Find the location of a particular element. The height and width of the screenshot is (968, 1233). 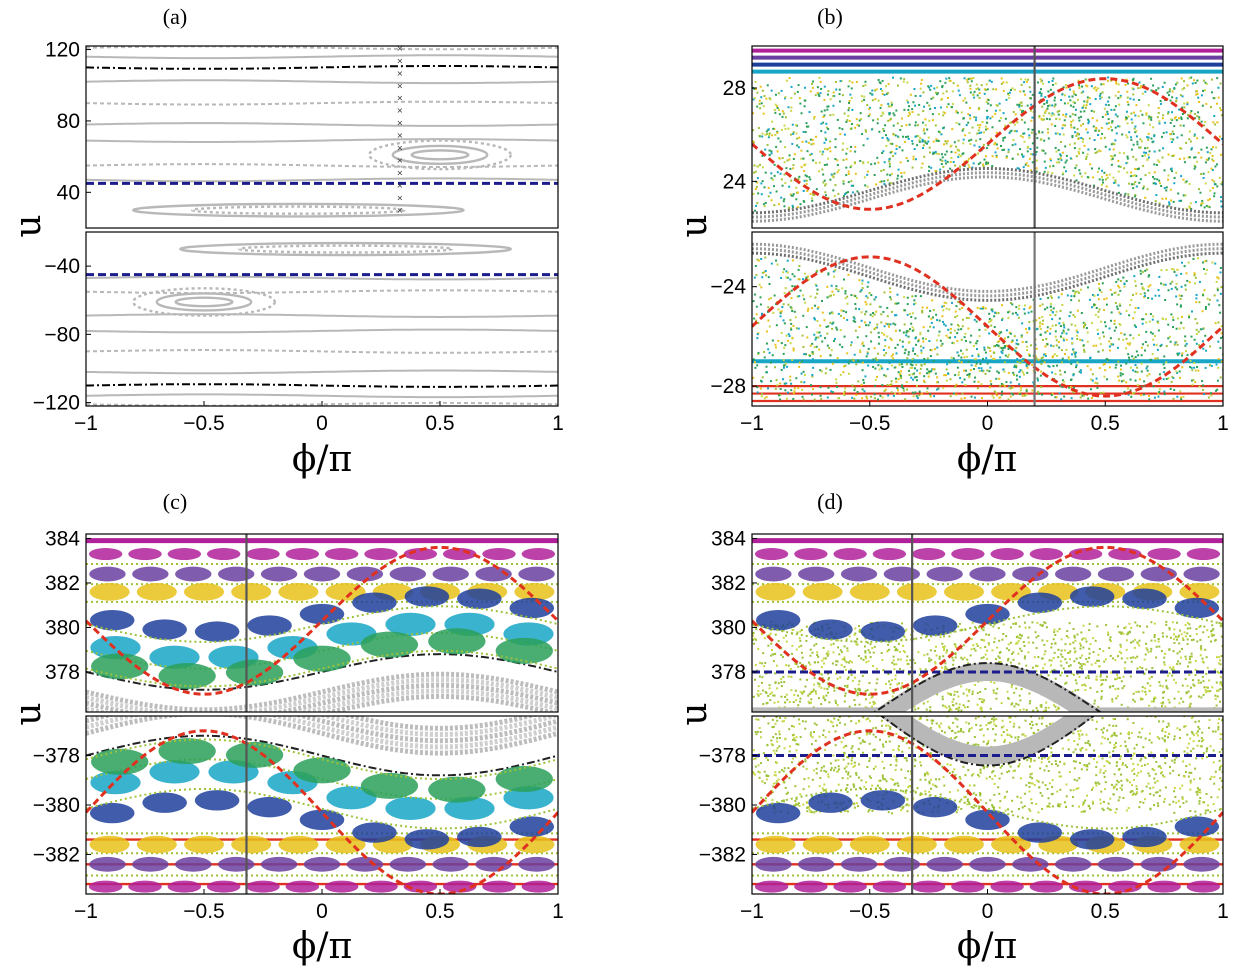

chain-boundary is located at coordinates (322, 651).